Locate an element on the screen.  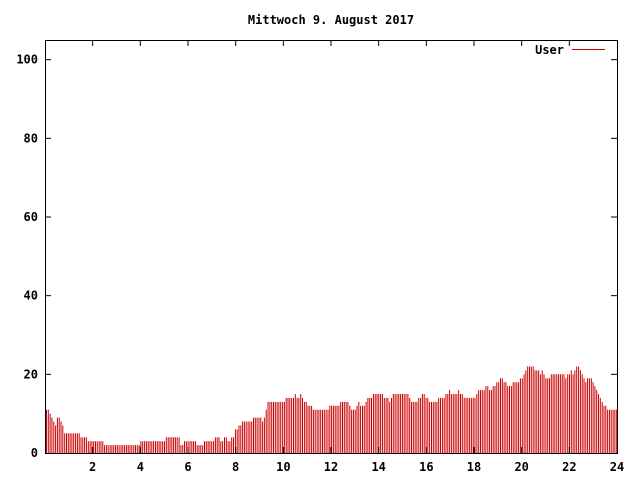
y-tick-label: 0 is located at coordinates (34, 453).